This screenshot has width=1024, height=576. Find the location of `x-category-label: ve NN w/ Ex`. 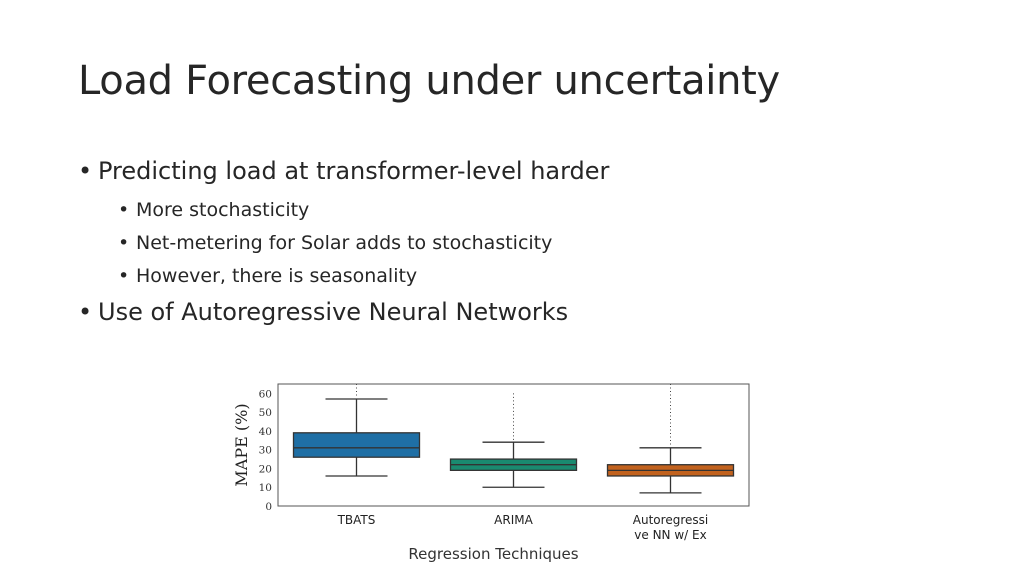

x-category-label: ve NN w/ Ex is located at coordinates (670, 535).